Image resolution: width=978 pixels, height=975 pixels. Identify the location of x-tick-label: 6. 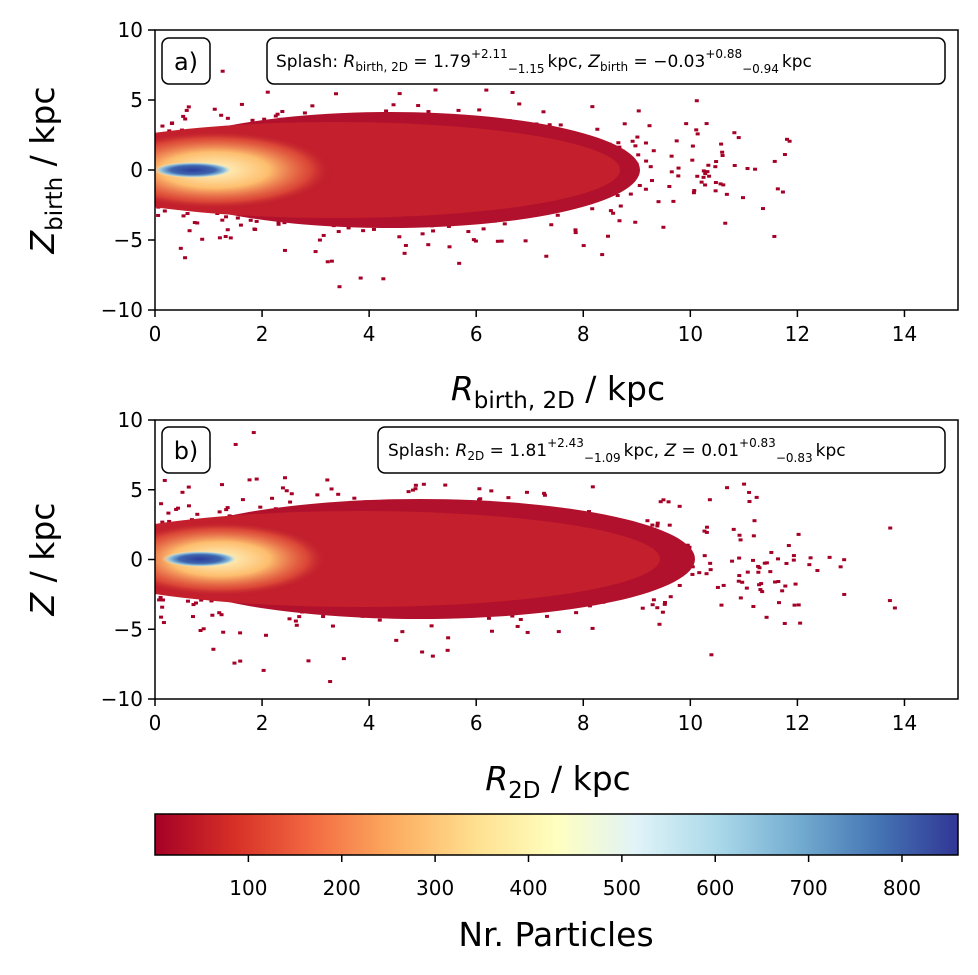
(476, 334).